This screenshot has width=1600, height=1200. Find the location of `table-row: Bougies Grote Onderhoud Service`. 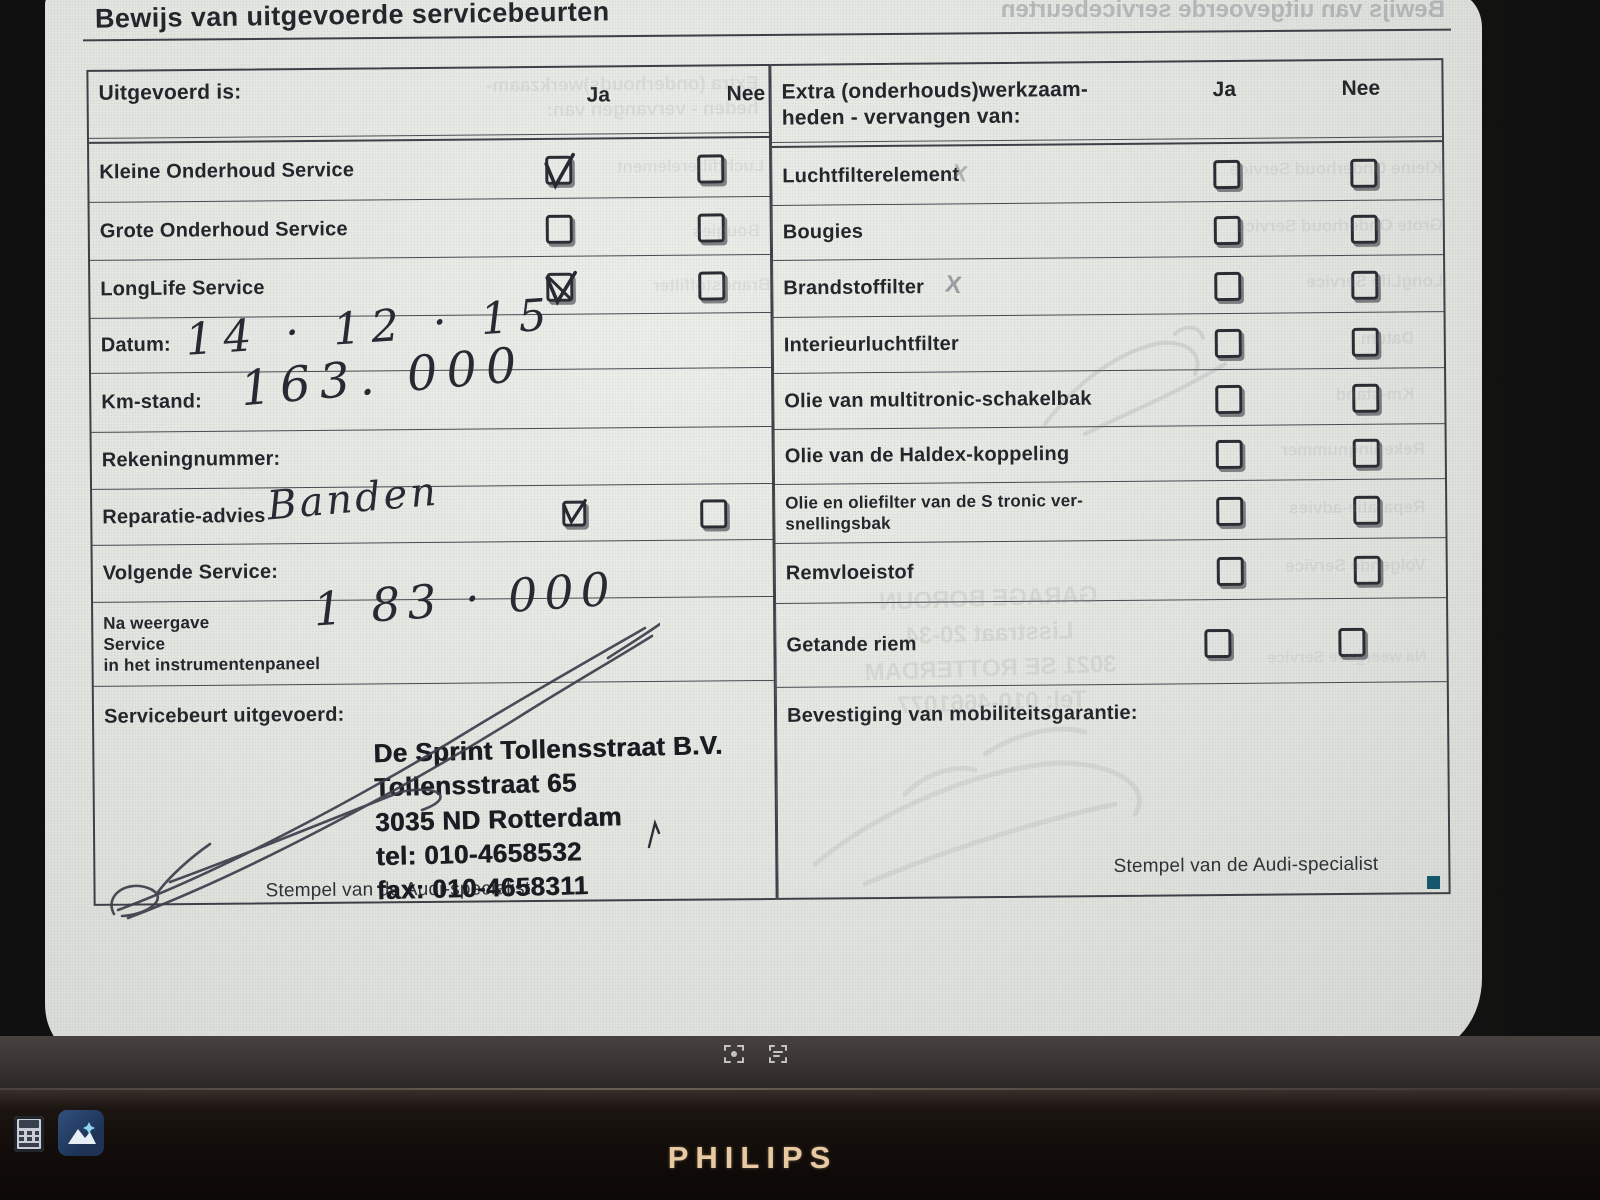

table-row: Bougies Grote Onderhoud Service is located at coordinates (1108, 230).